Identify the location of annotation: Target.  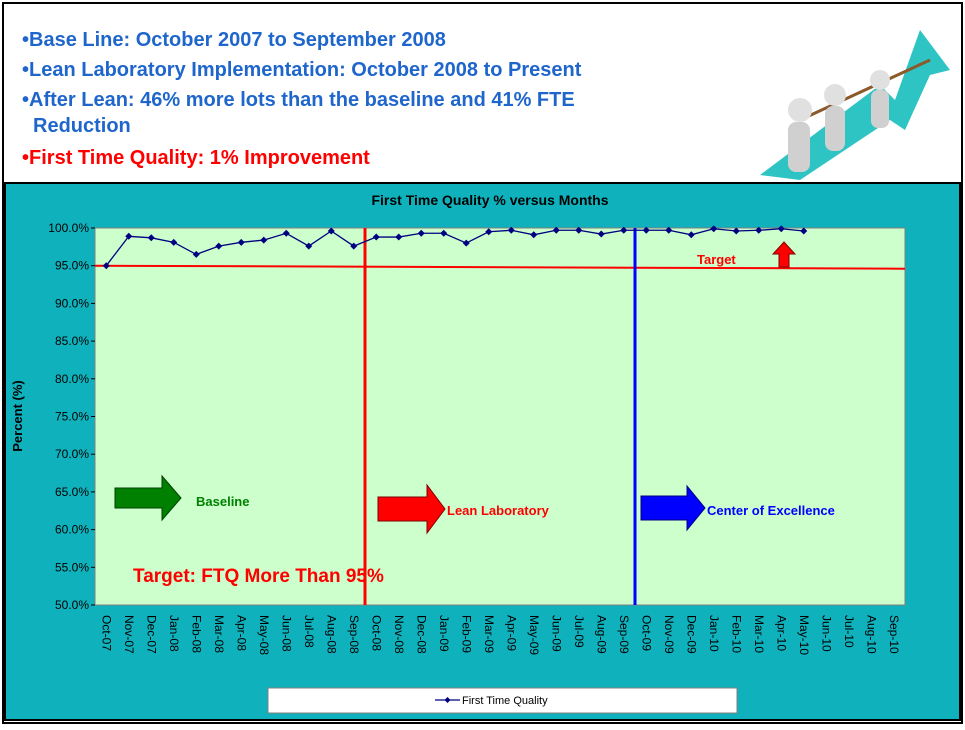
(716, 259).